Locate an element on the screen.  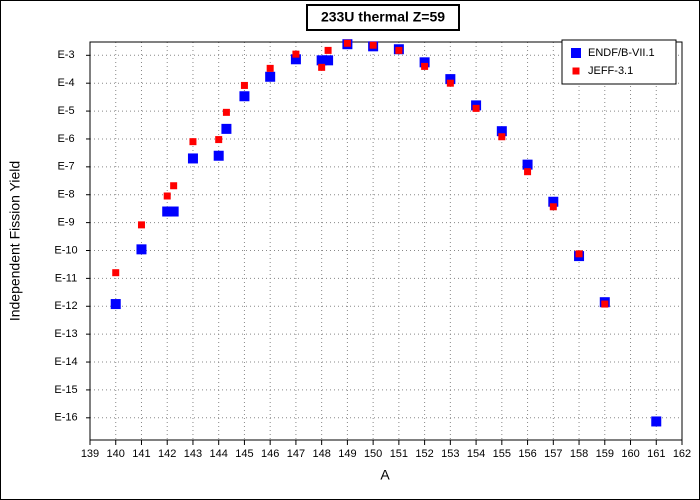
x-tick-label: 161 is located at coordinates (656, 454).